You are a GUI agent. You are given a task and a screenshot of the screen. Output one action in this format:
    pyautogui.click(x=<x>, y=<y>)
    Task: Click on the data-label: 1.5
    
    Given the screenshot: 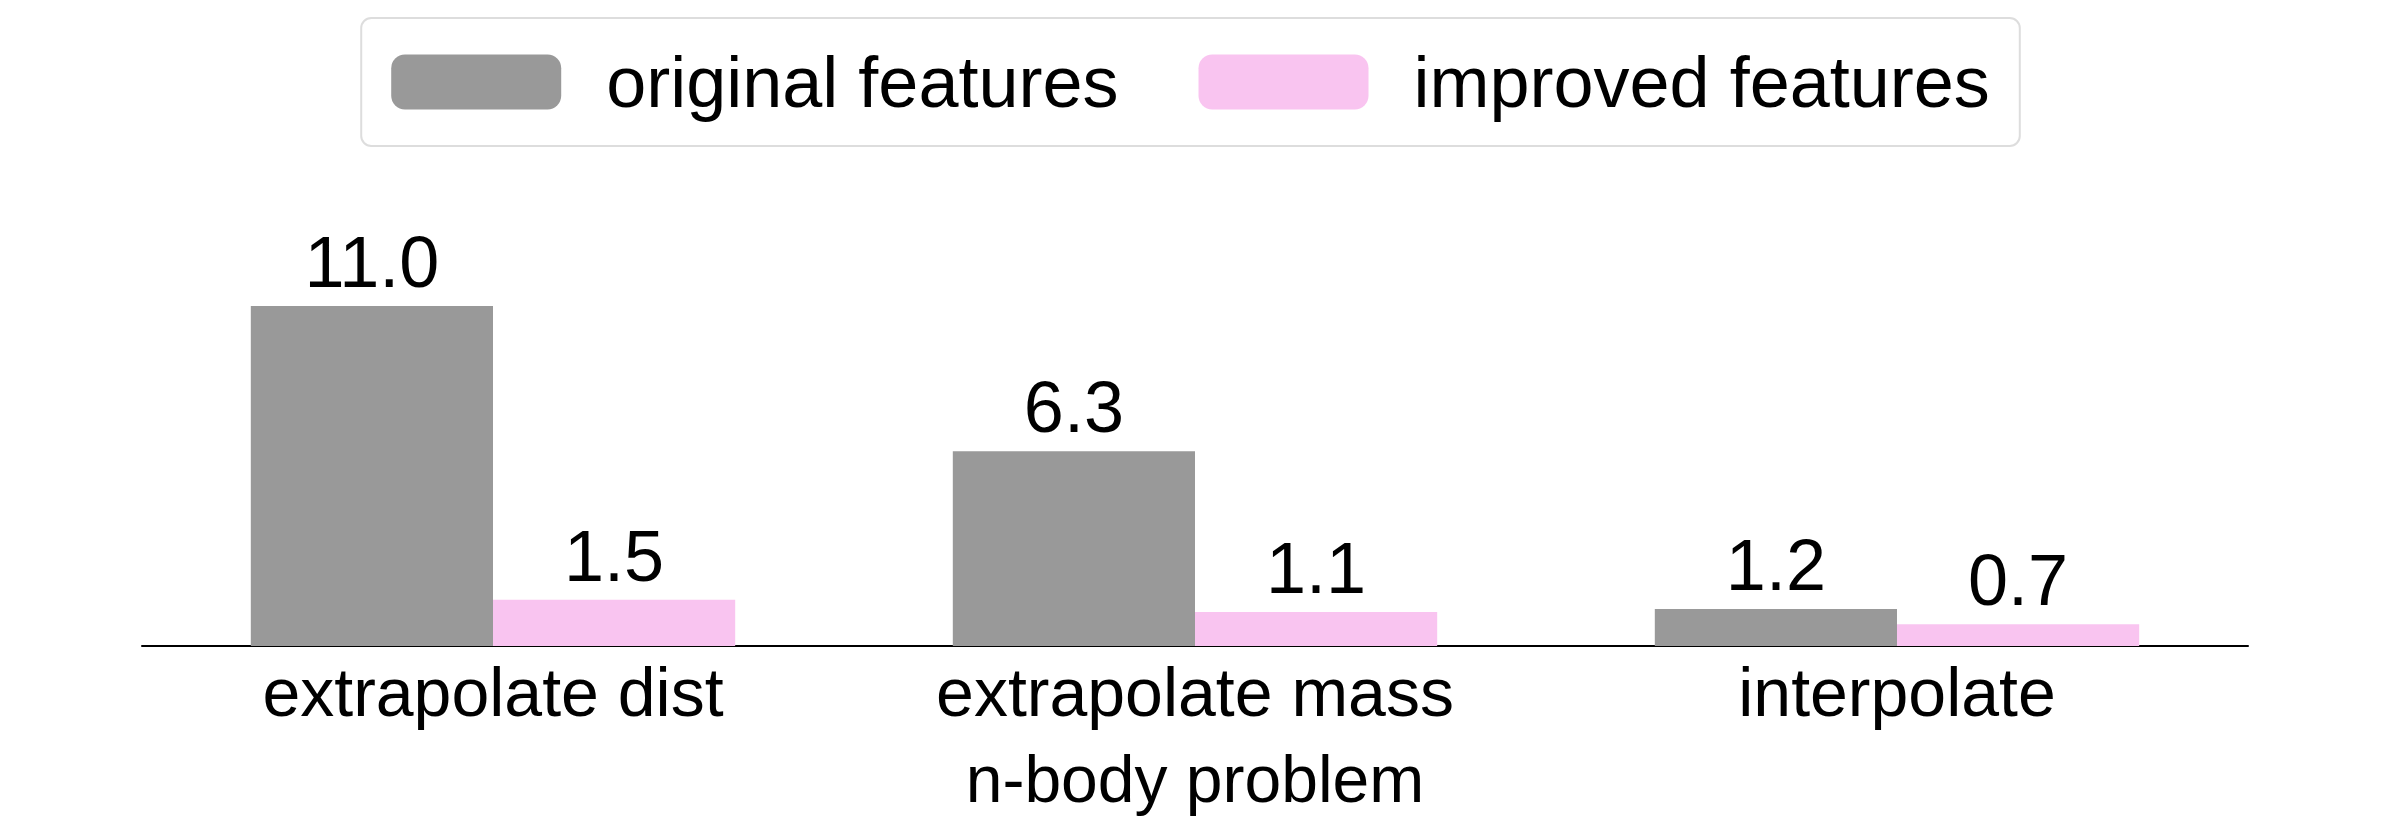 What is the action you would take?
    pyautogui.click(x=614, y=555)
    